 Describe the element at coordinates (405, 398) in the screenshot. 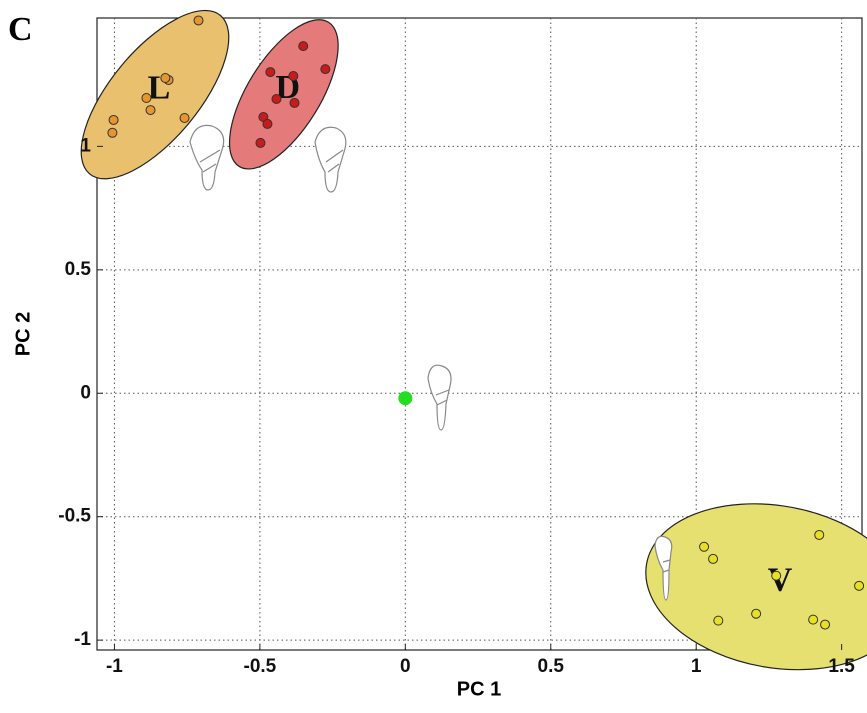

I see `center-point` at that location.